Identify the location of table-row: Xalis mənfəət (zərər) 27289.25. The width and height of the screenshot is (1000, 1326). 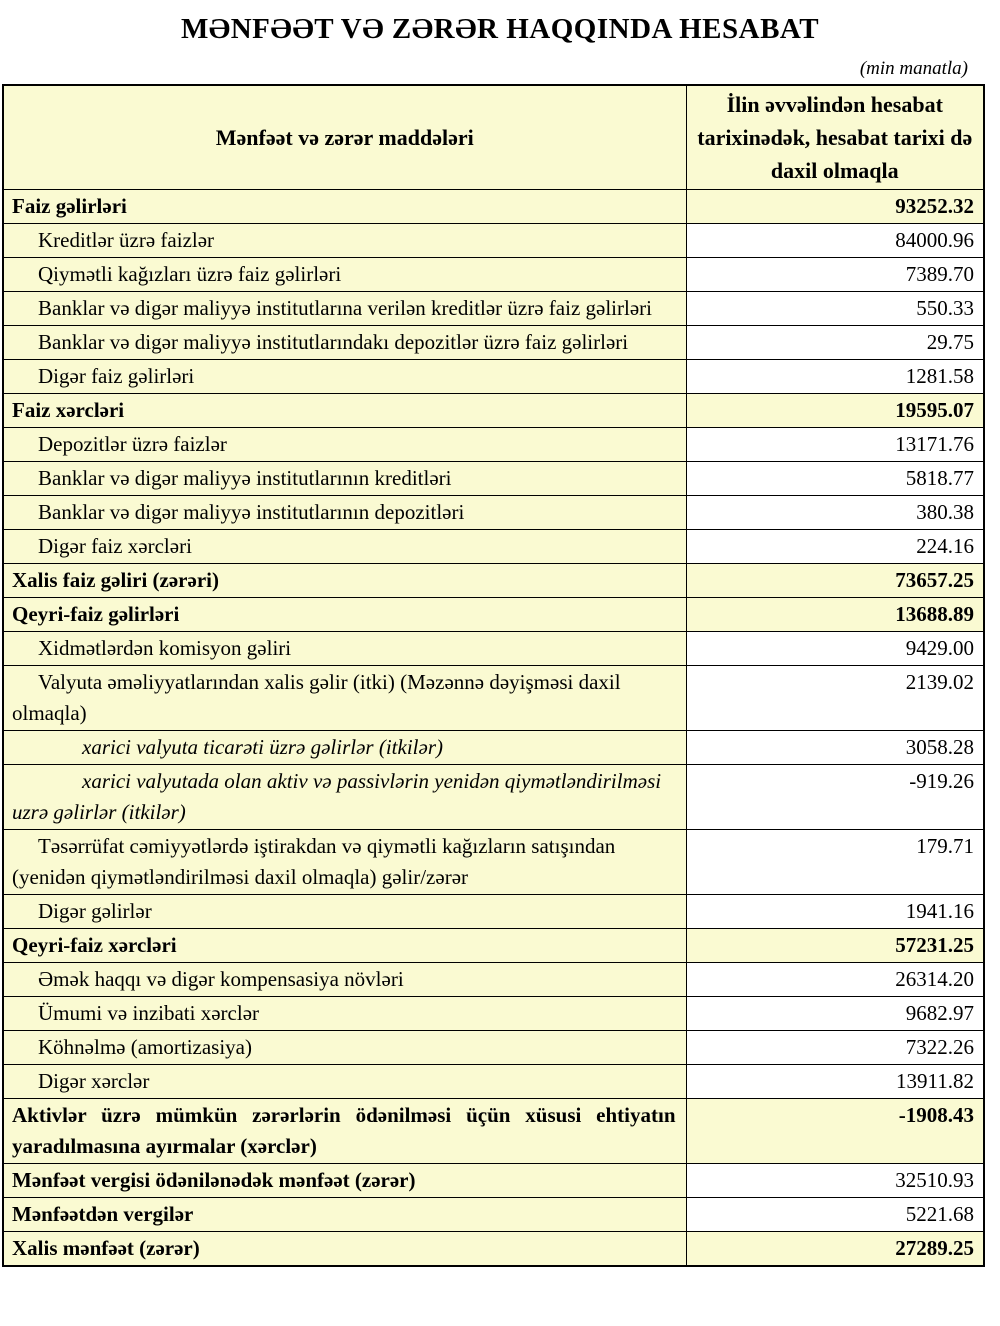
(493, 1249).